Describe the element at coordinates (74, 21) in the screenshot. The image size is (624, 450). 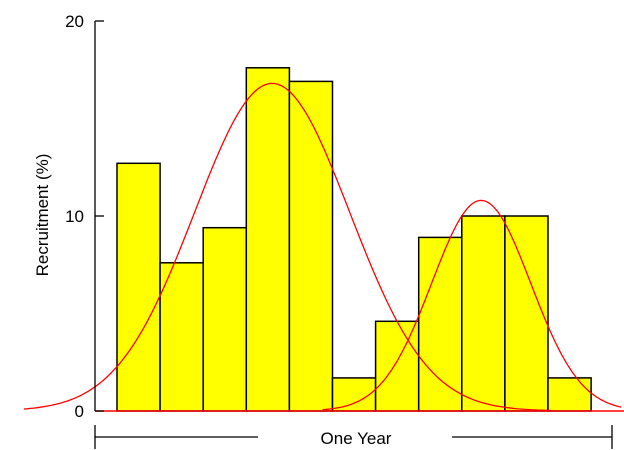
I see `y-tick-label-20: 20` at that location.